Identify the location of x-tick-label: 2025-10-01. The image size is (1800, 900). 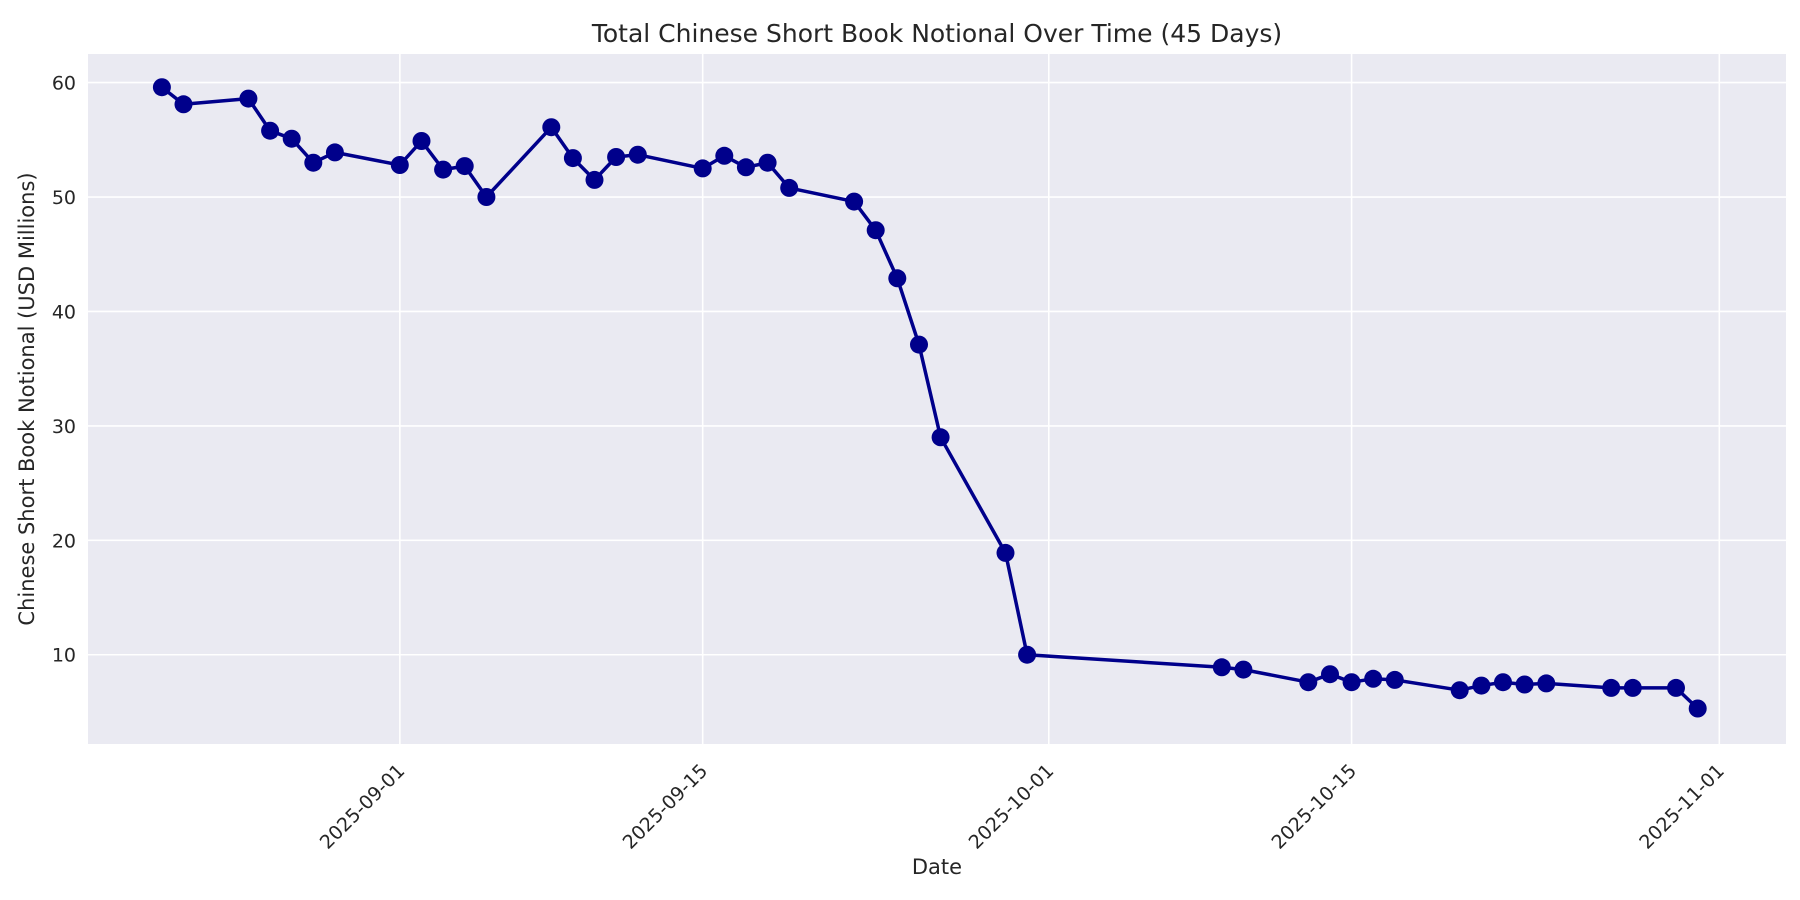
(1012, 807).